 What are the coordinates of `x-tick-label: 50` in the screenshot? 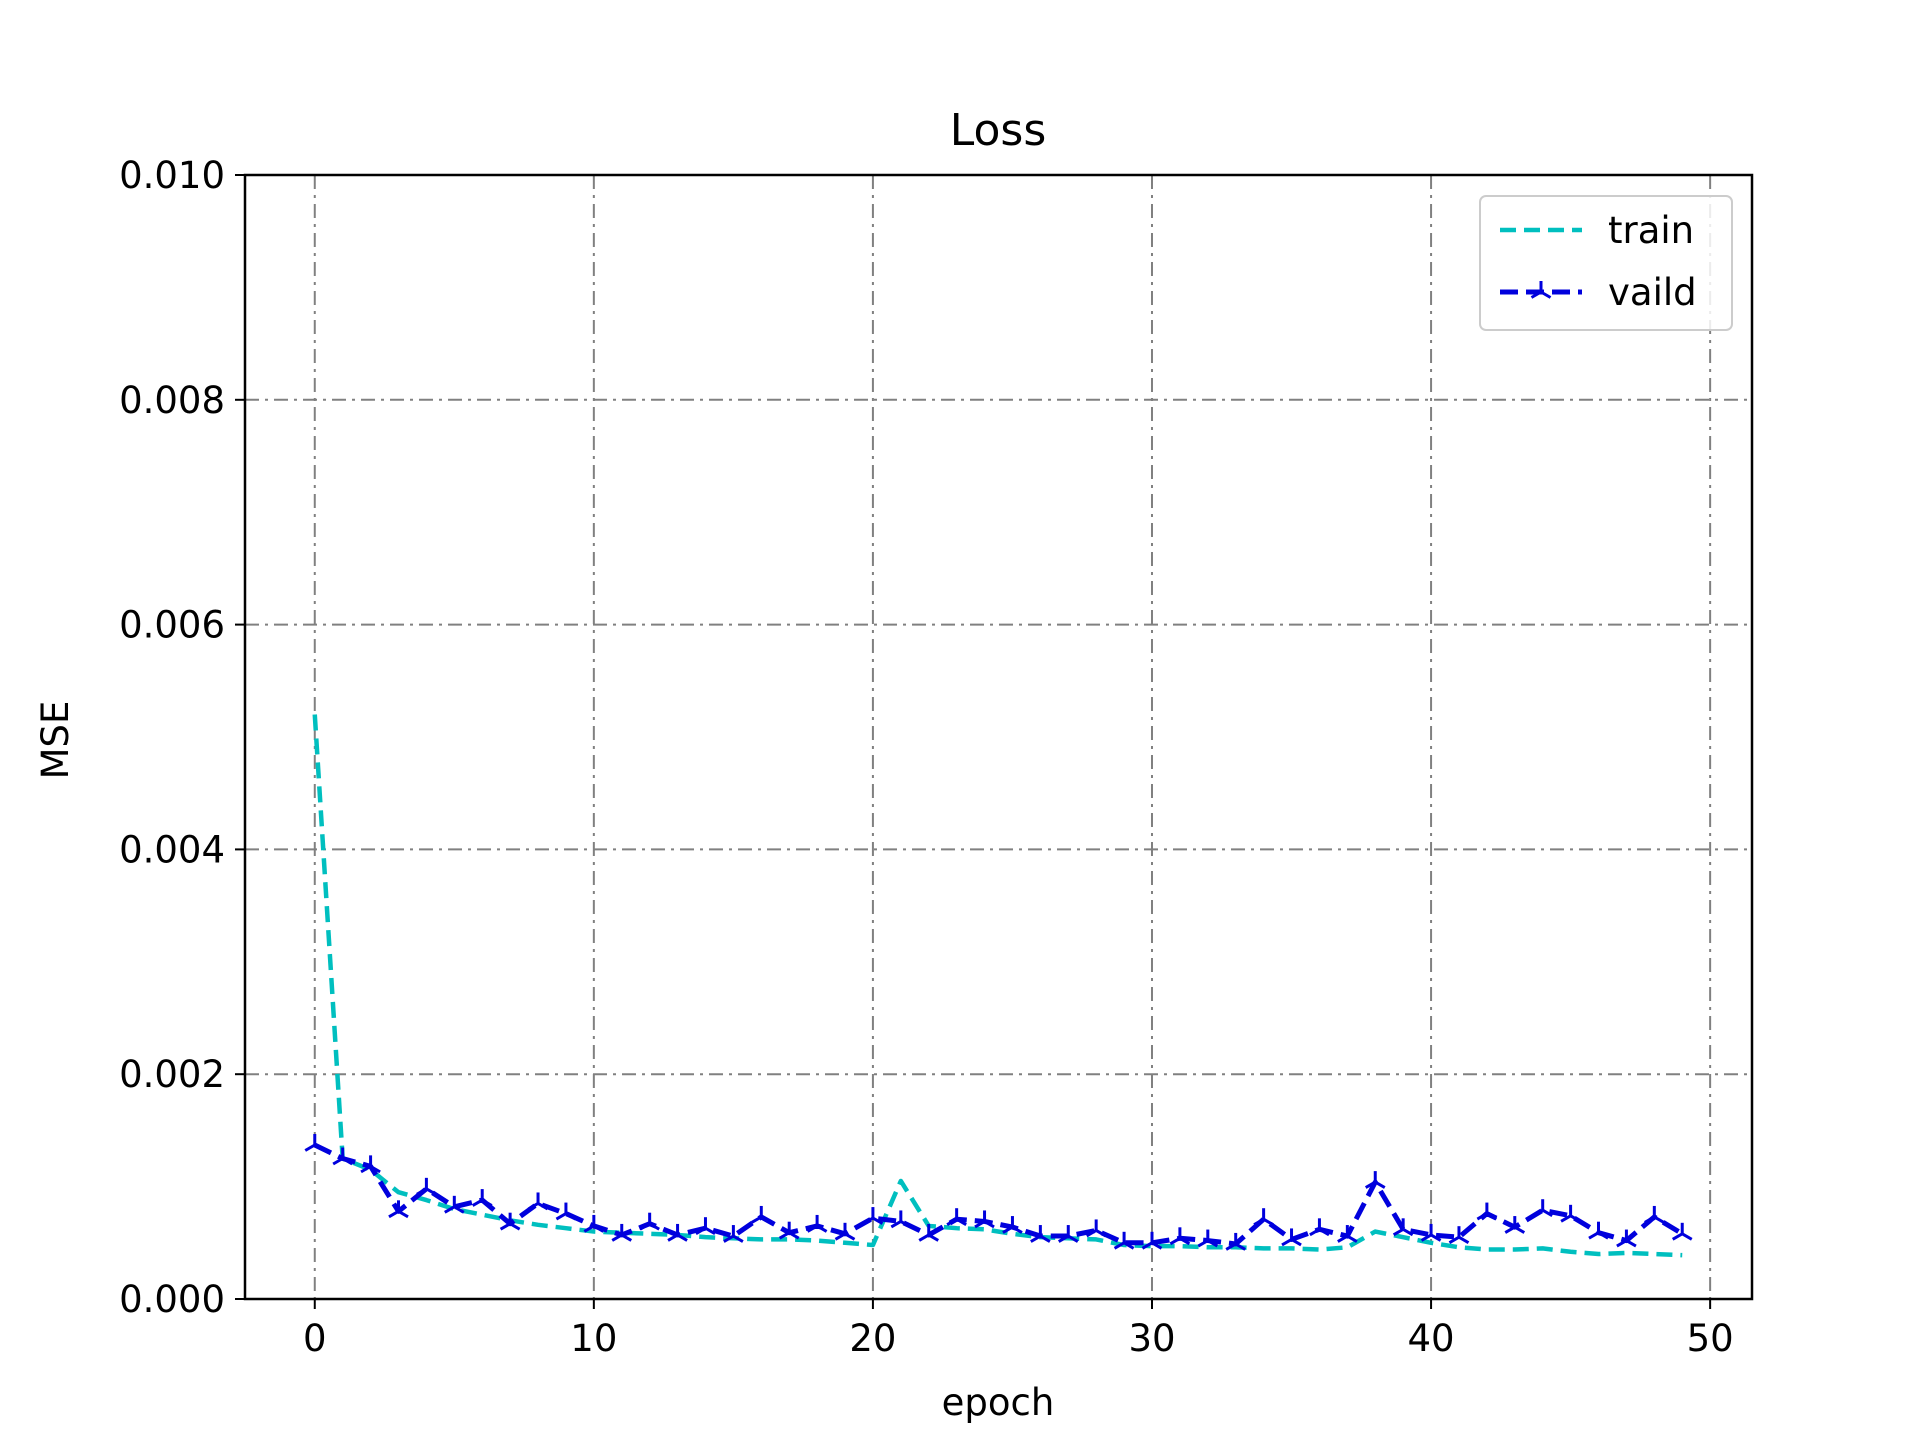 It's located at (1710, 1338).